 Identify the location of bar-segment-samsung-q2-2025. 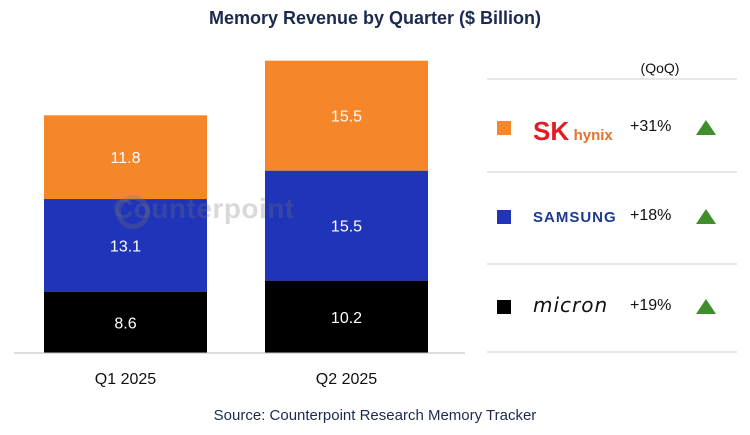
(346, 225).